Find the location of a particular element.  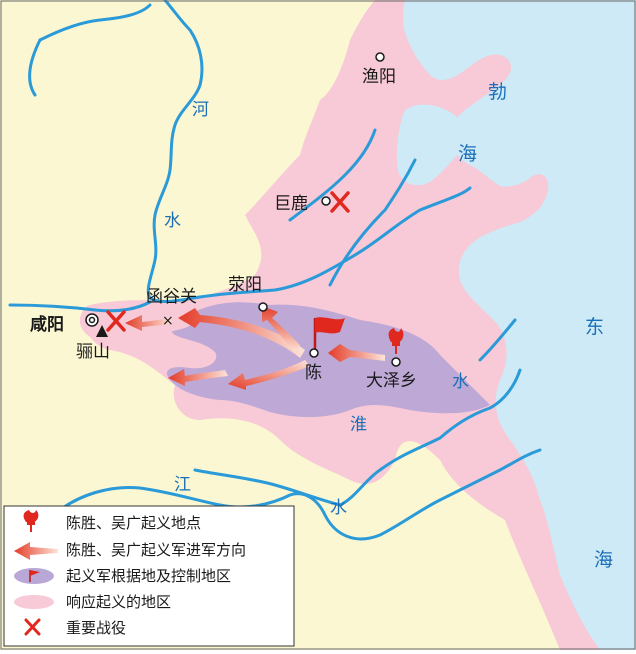

lishan-mountain-icon is located at coordinates (102, 331).